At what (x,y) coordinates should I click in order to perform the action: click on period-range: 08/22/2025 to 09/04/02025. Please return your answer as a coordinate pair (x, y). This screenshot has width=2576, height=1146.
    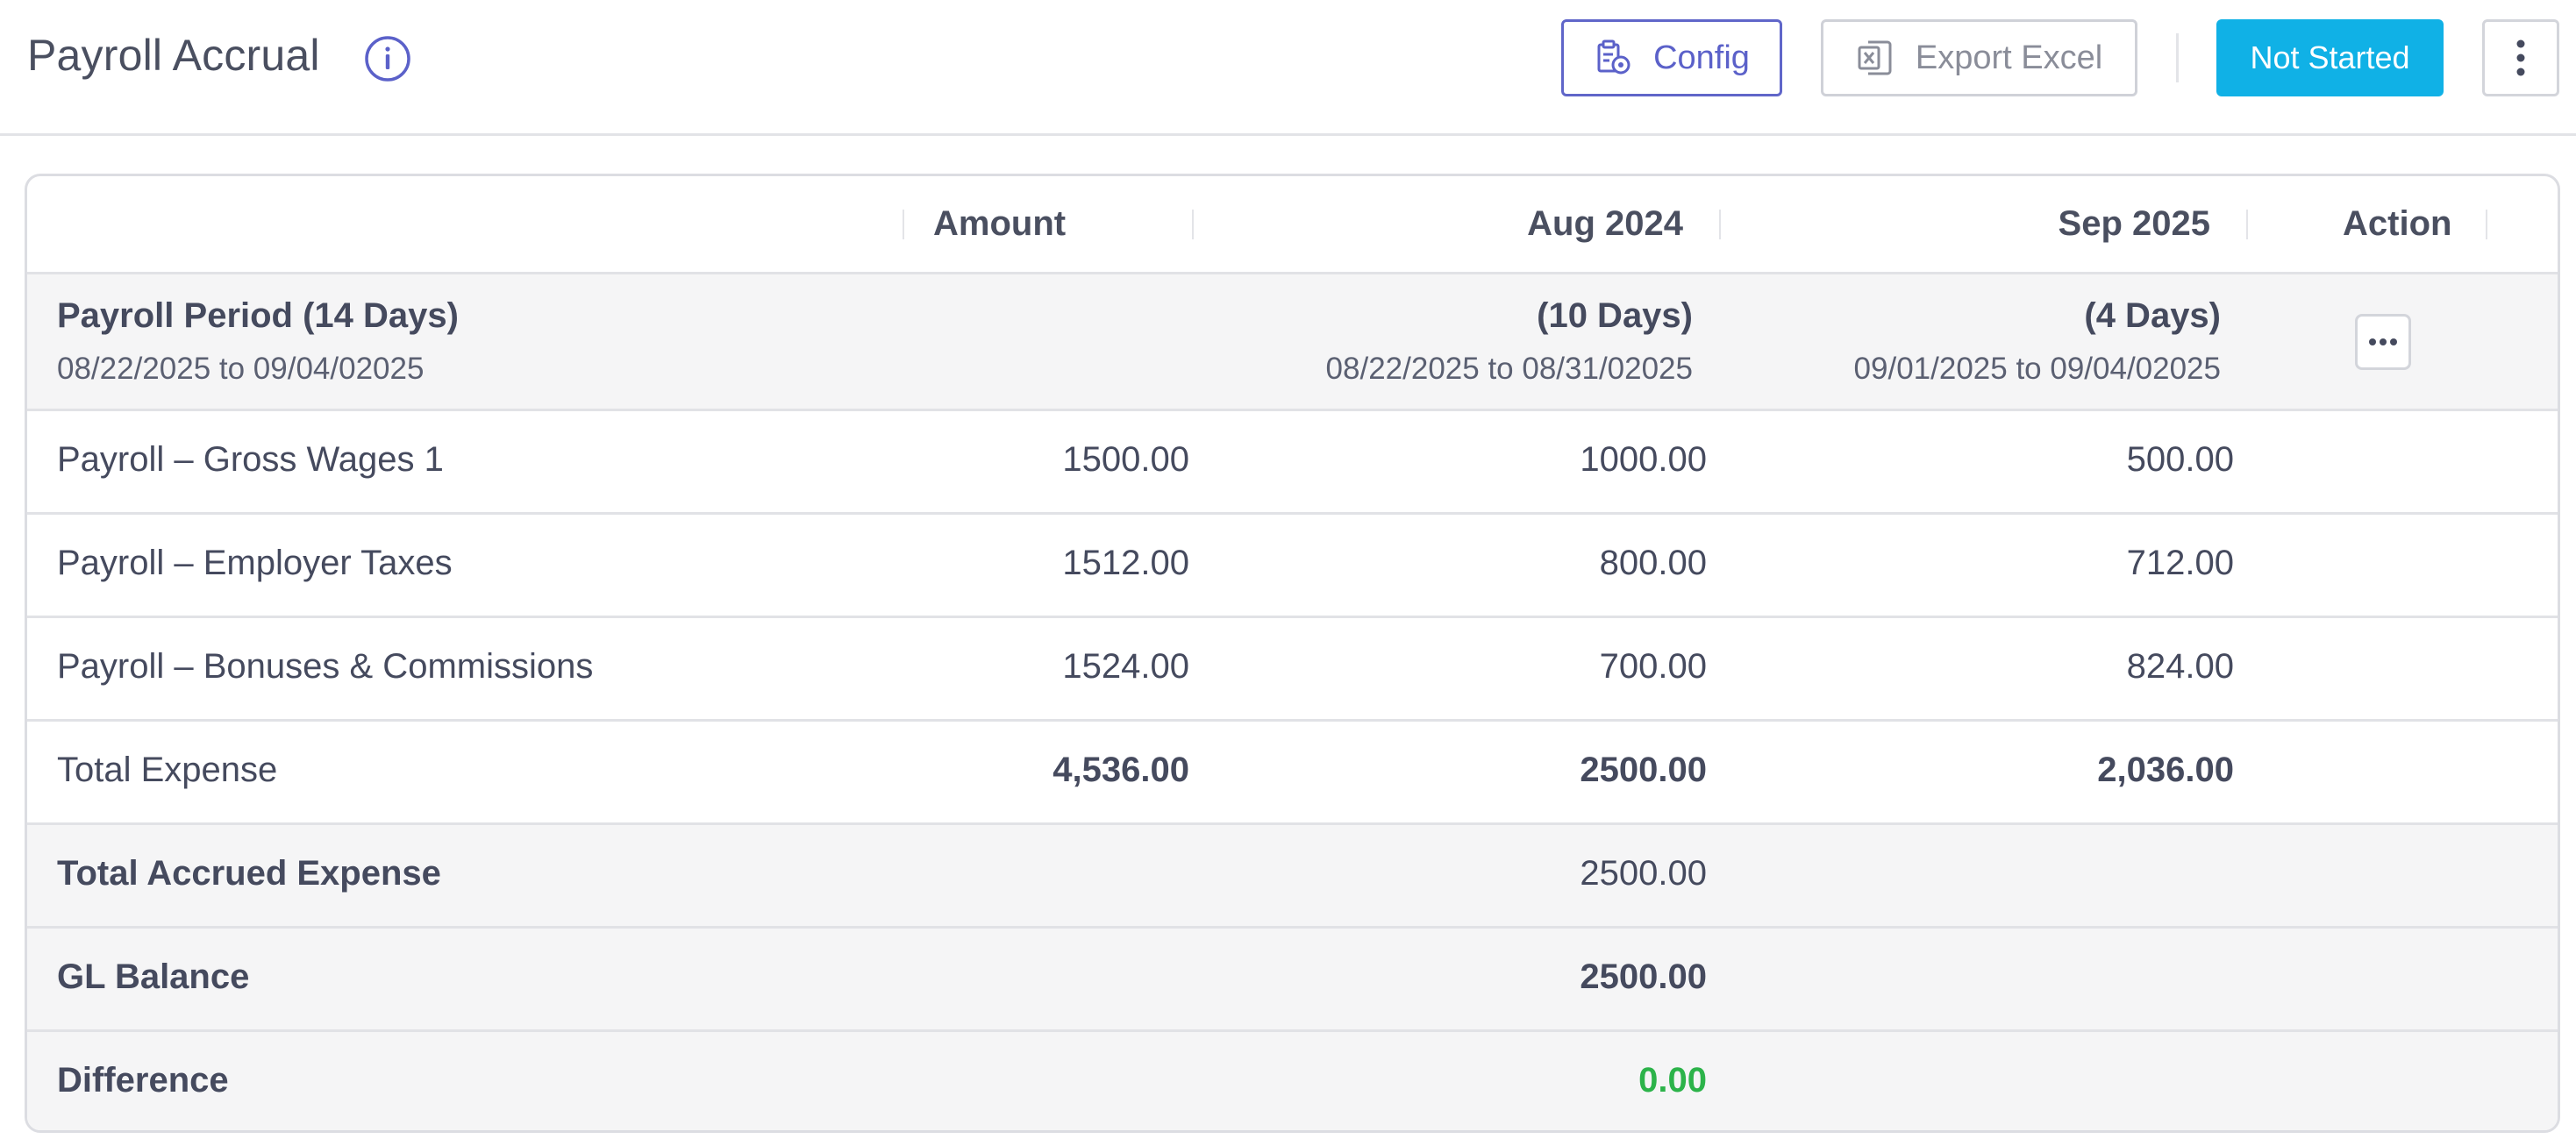
    Looking at the image, I should click on (241, 369).